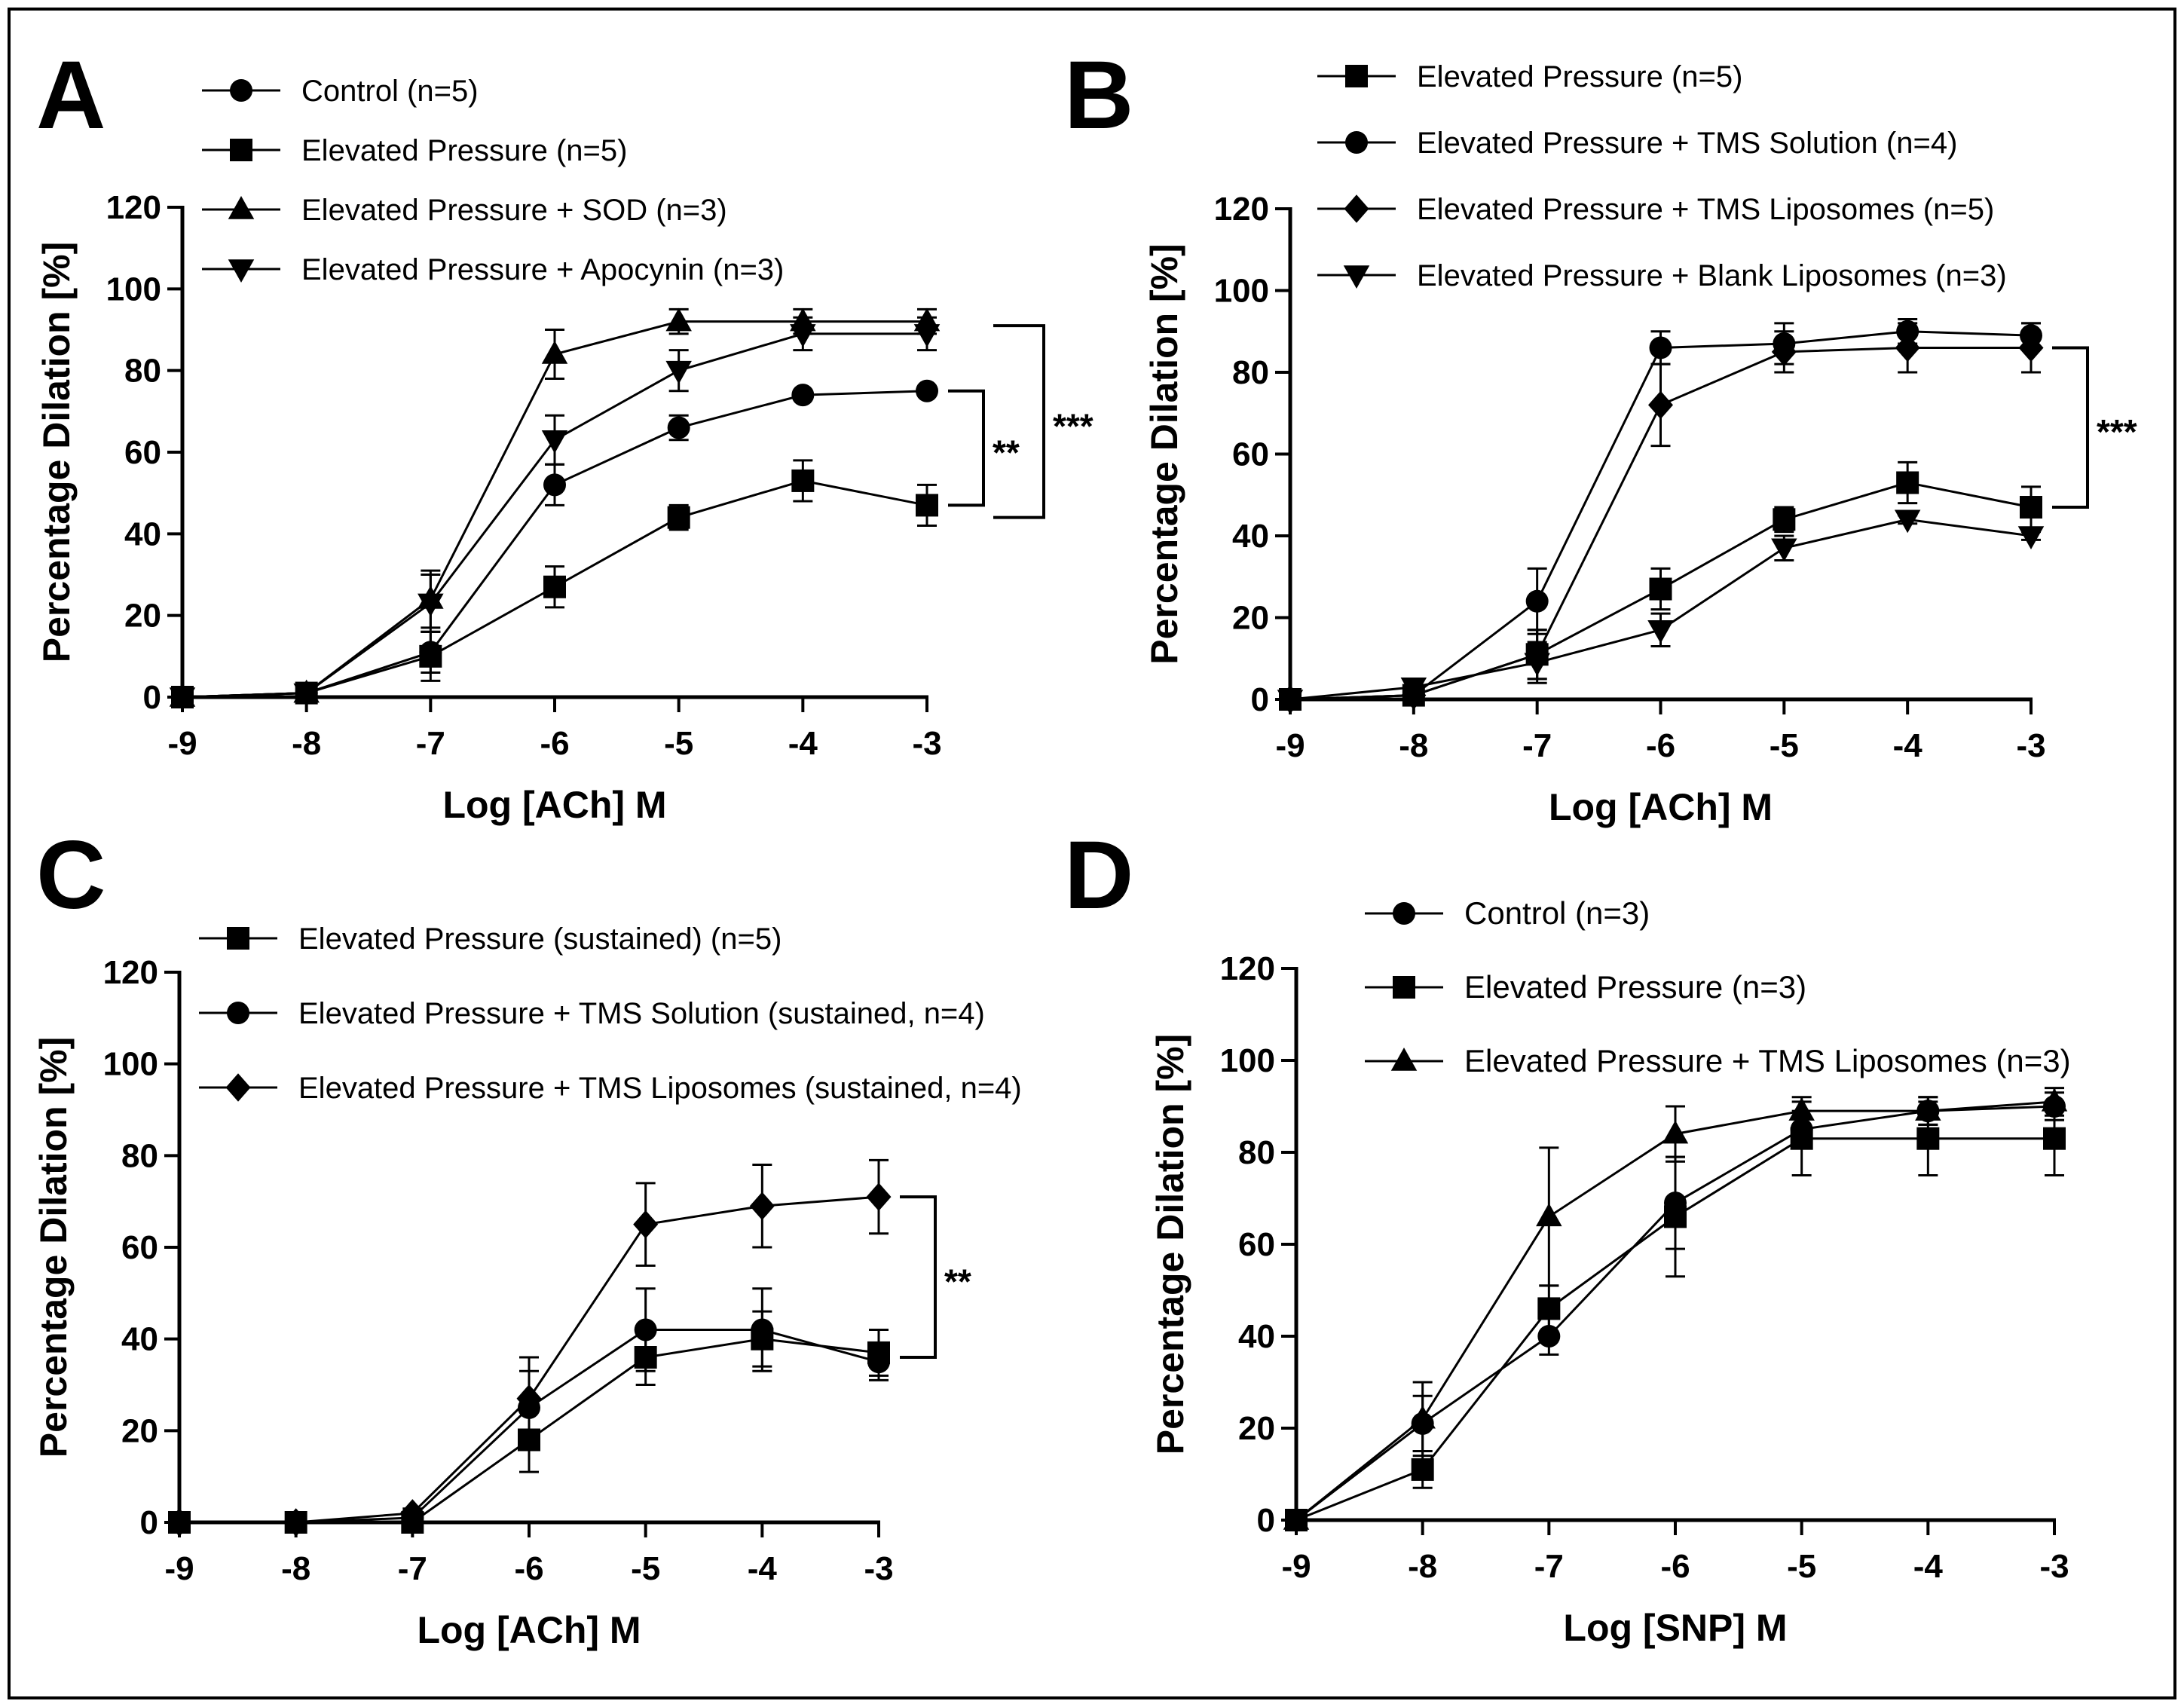 This screenshot has height=1707, width=2184. I want to click on legend-label: Control (n=5), so click(390, 92).